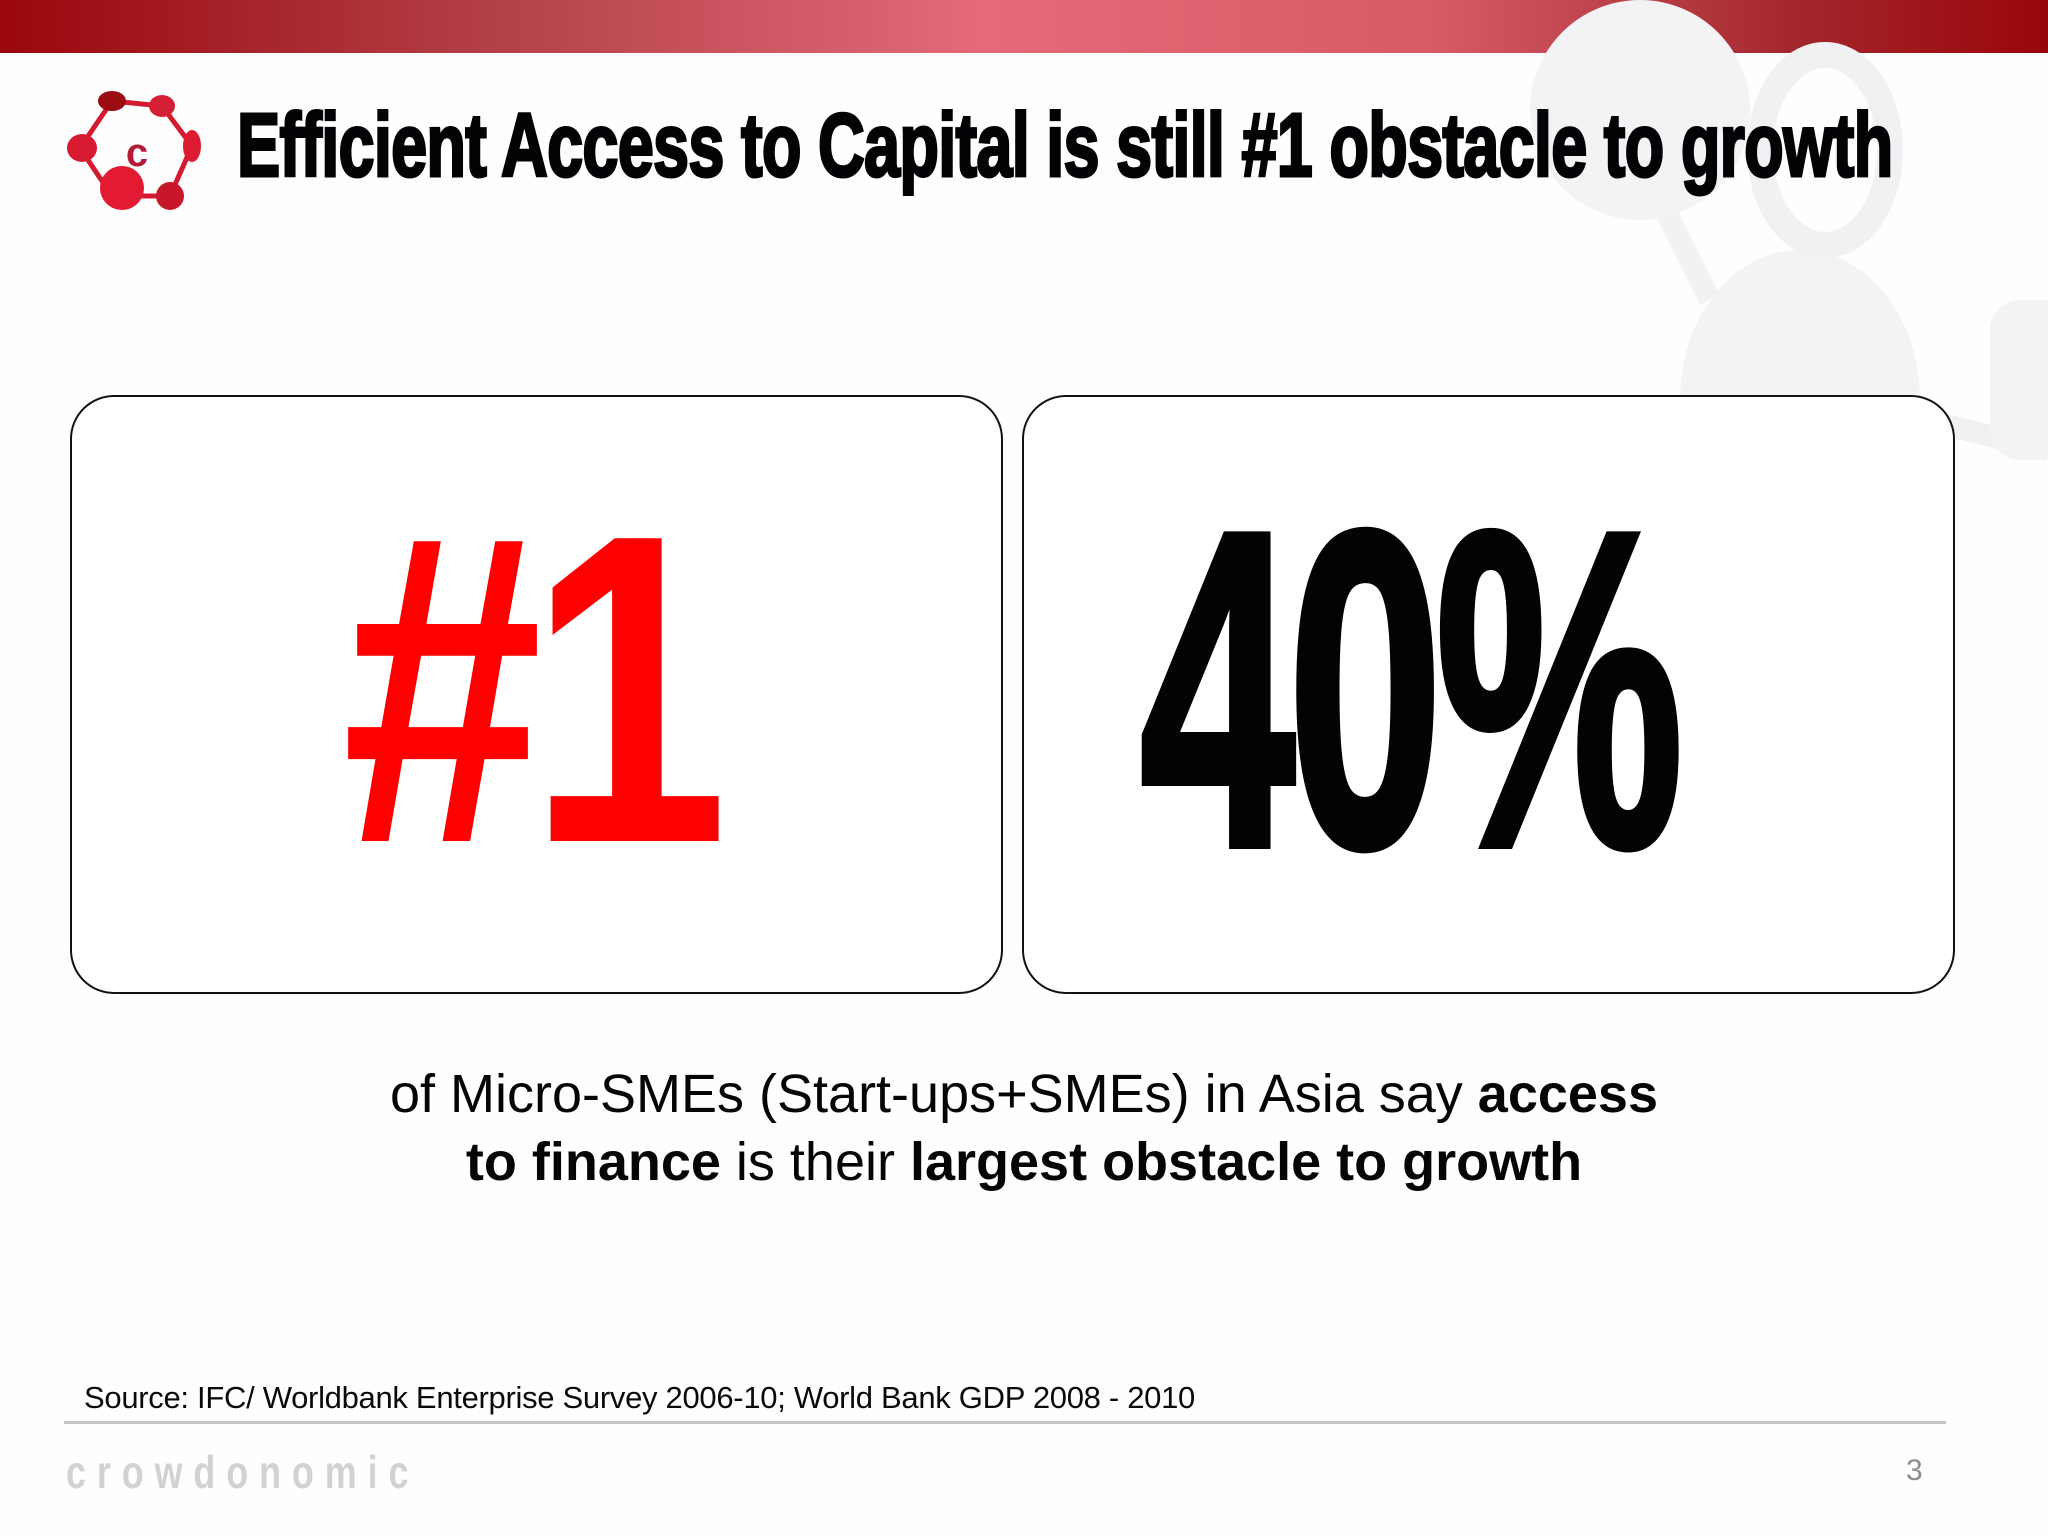  I want to click on footer-divider, so click(1005, 1422).